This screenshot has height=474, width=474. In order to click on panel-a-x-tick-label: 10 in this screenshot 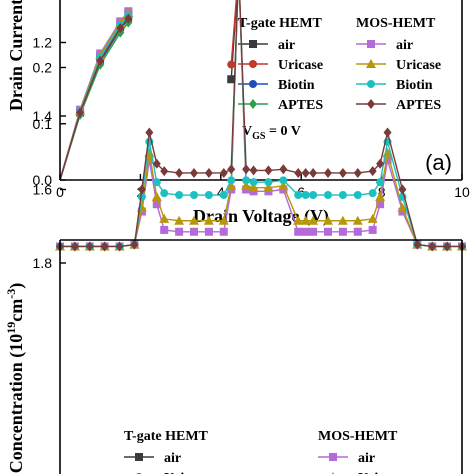, I will do `click(462, 192)`.